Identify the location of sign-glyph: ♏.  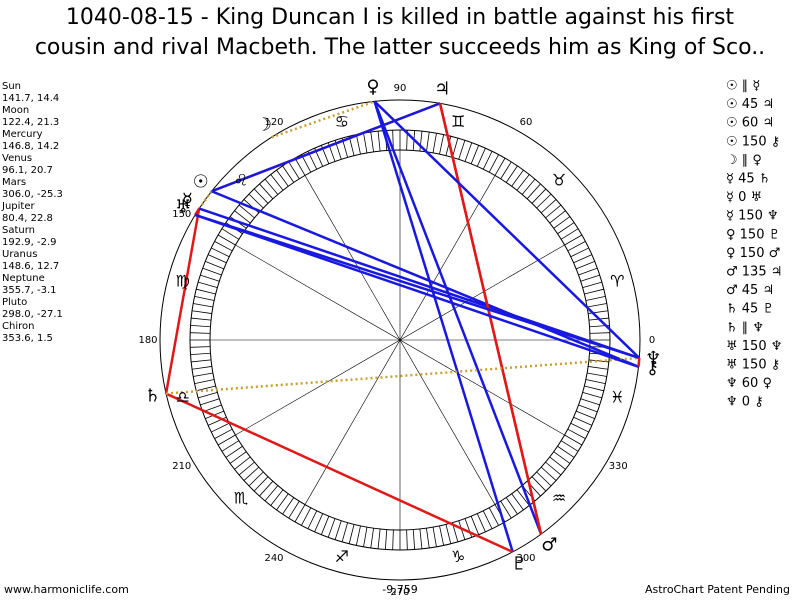
(241, 498).